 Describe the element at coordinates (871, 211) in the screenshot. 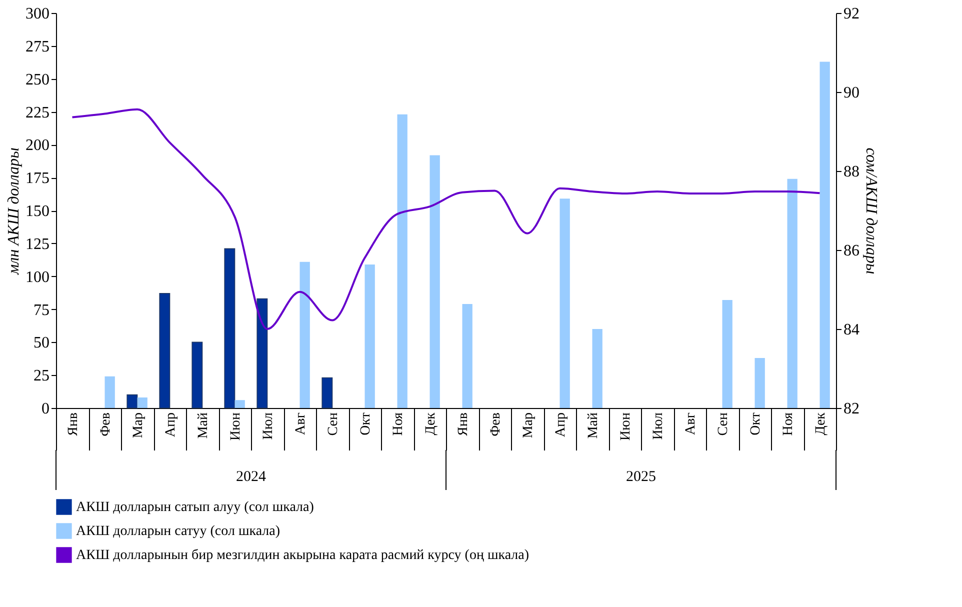

I see `y2-axis-title: сом/АКШ доллары` at that location.